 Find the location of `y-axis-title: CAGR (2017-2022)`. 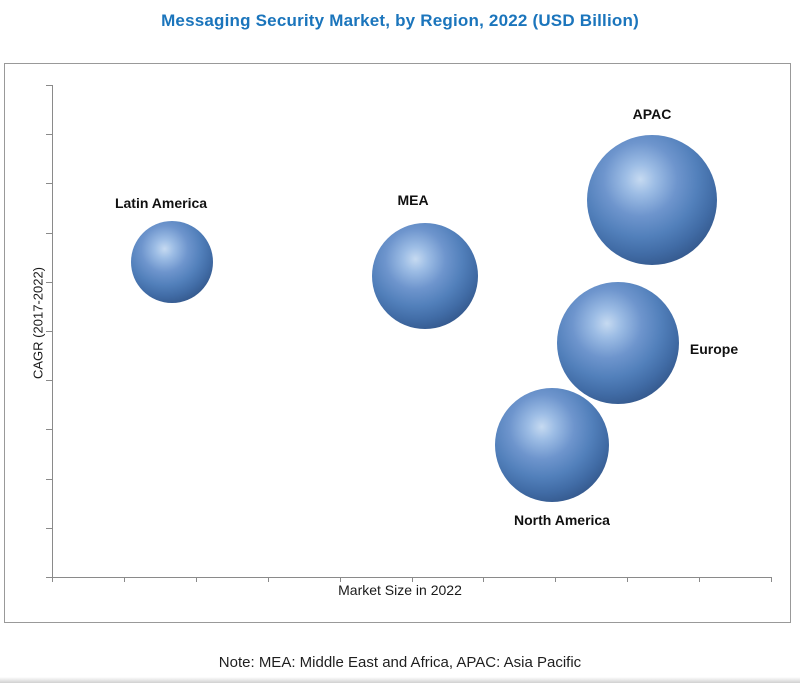

y-axis-title: CAGR (2017-2022) is located at coordinates (38, 323).